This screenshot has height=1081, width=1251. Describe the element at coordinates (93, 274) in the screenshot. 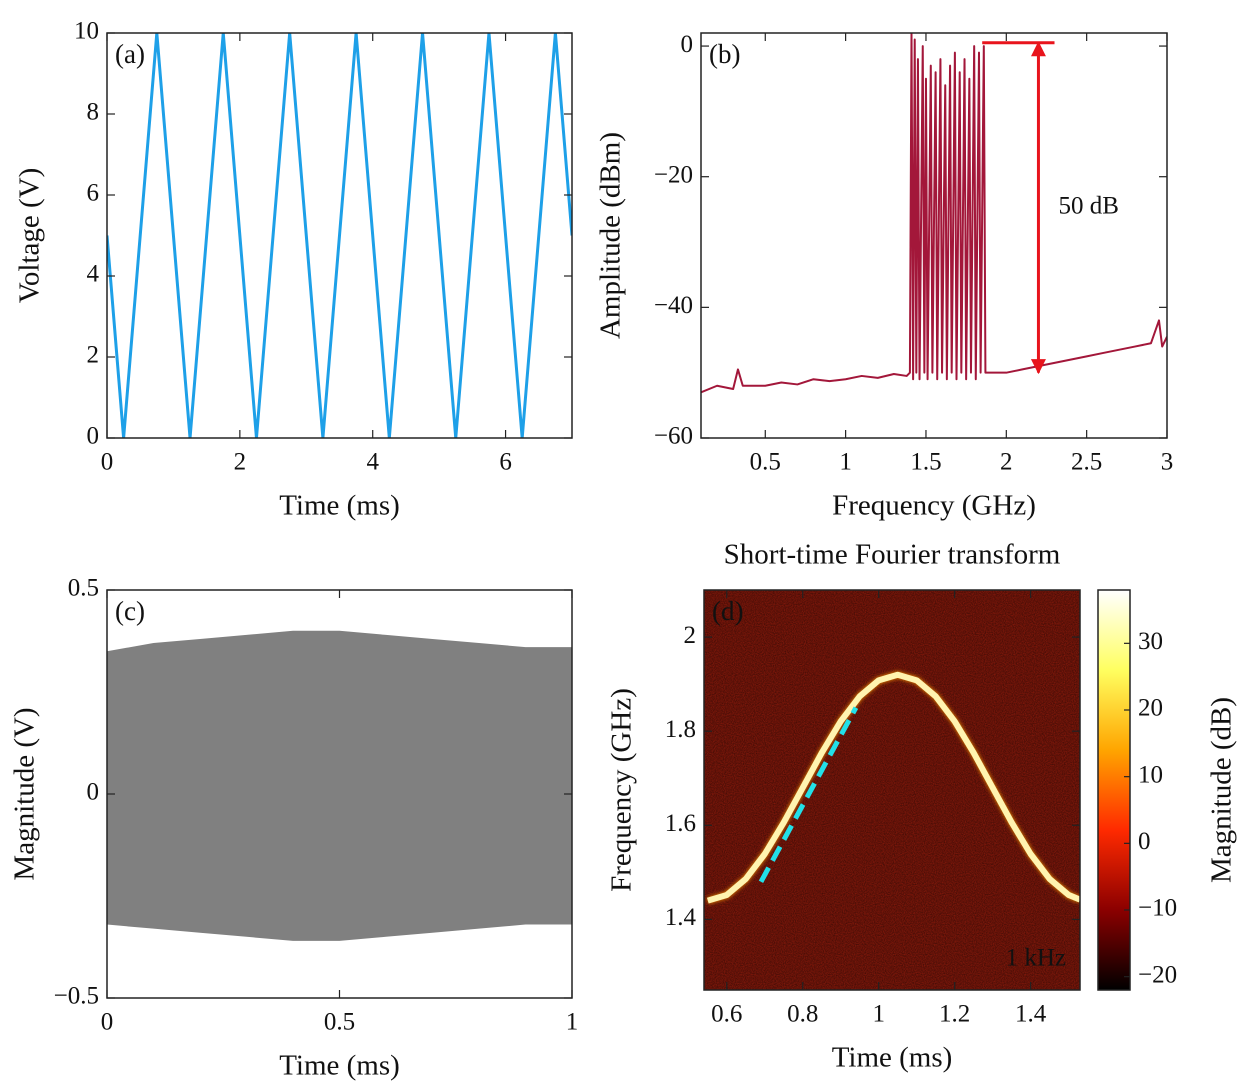

I see `y-tick-label: 4` at that location.